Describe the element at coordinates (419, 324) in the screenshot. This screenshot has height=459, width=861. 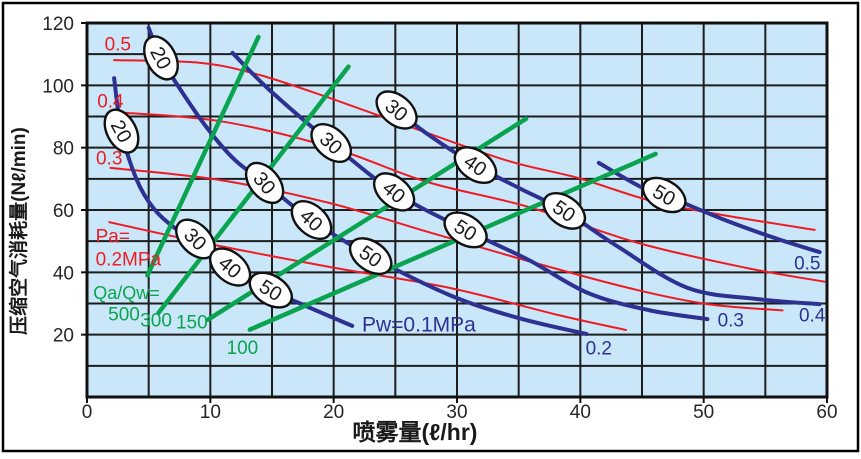
I see `curve-label: Pw=0.1MPa` at that location.